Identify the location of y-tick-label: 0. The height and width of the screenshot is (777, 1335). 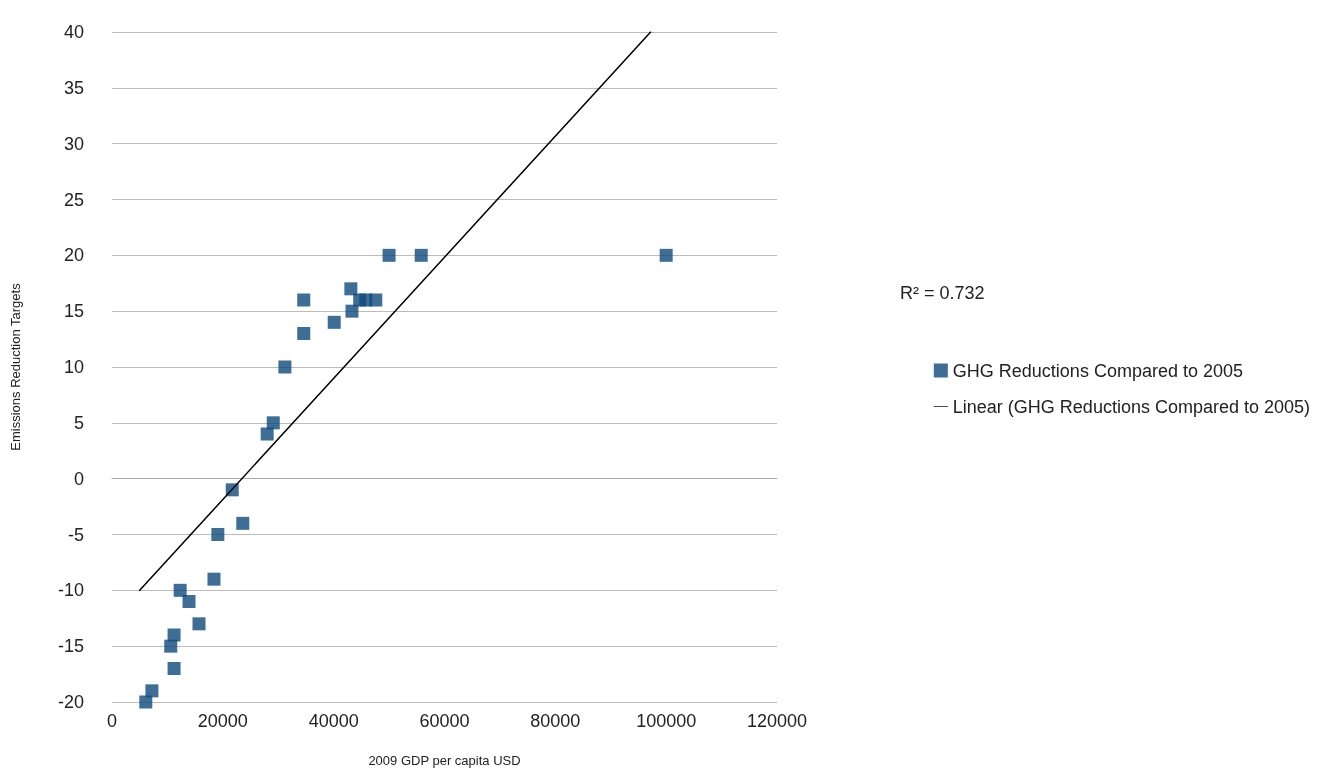
(78, 478).